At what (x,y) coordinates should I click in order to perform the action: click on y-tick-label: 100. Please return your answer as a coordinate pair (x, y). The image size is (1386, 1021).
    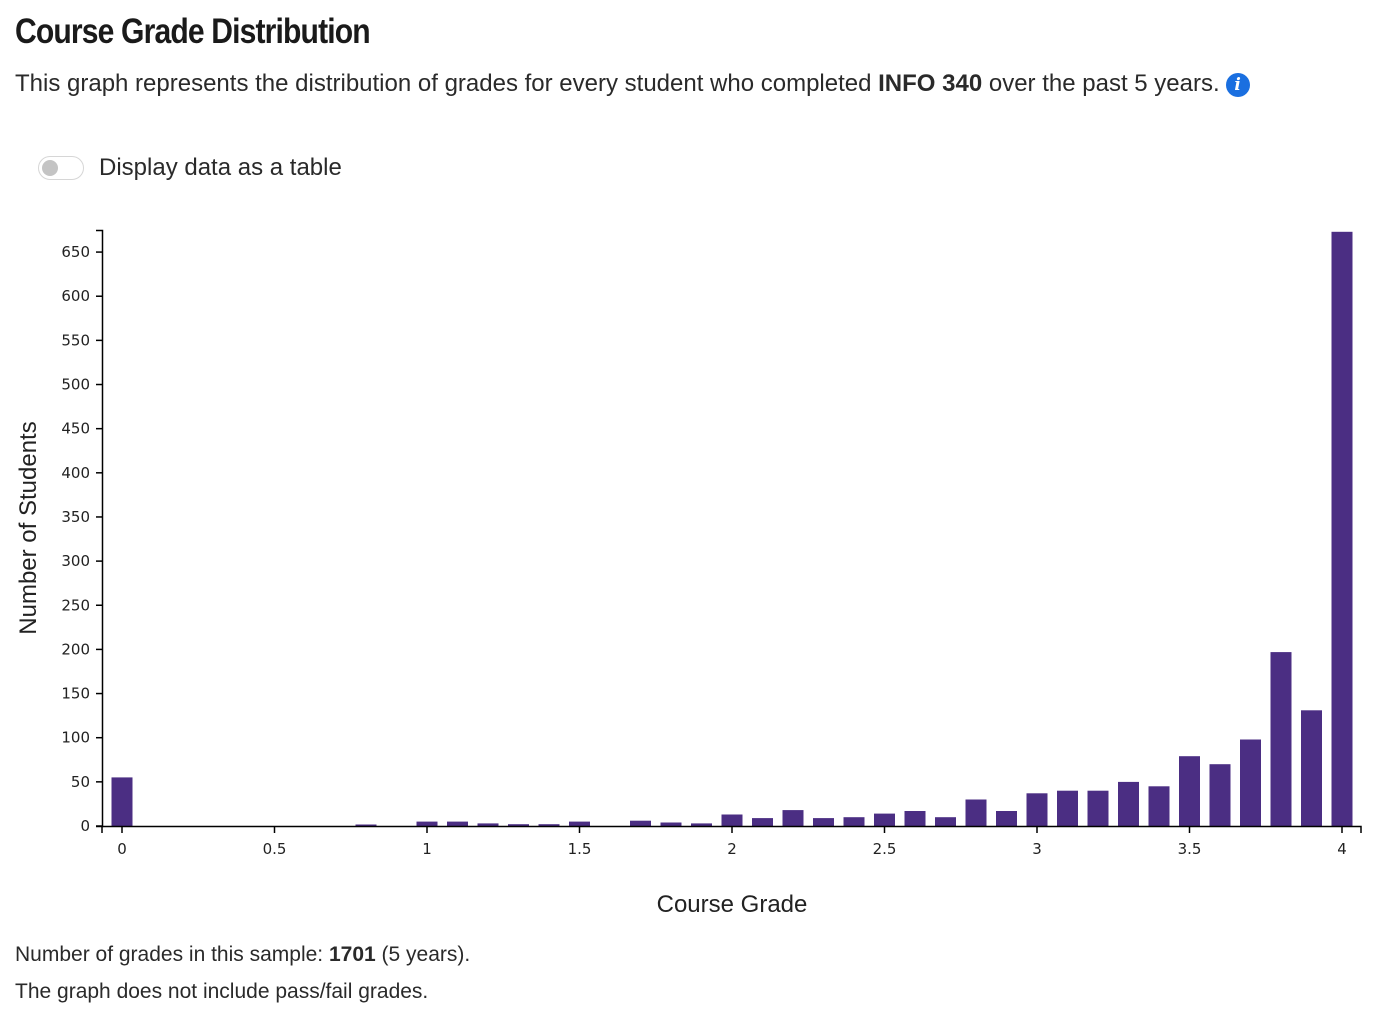
    Looking at the image, I should click on (75, 738).